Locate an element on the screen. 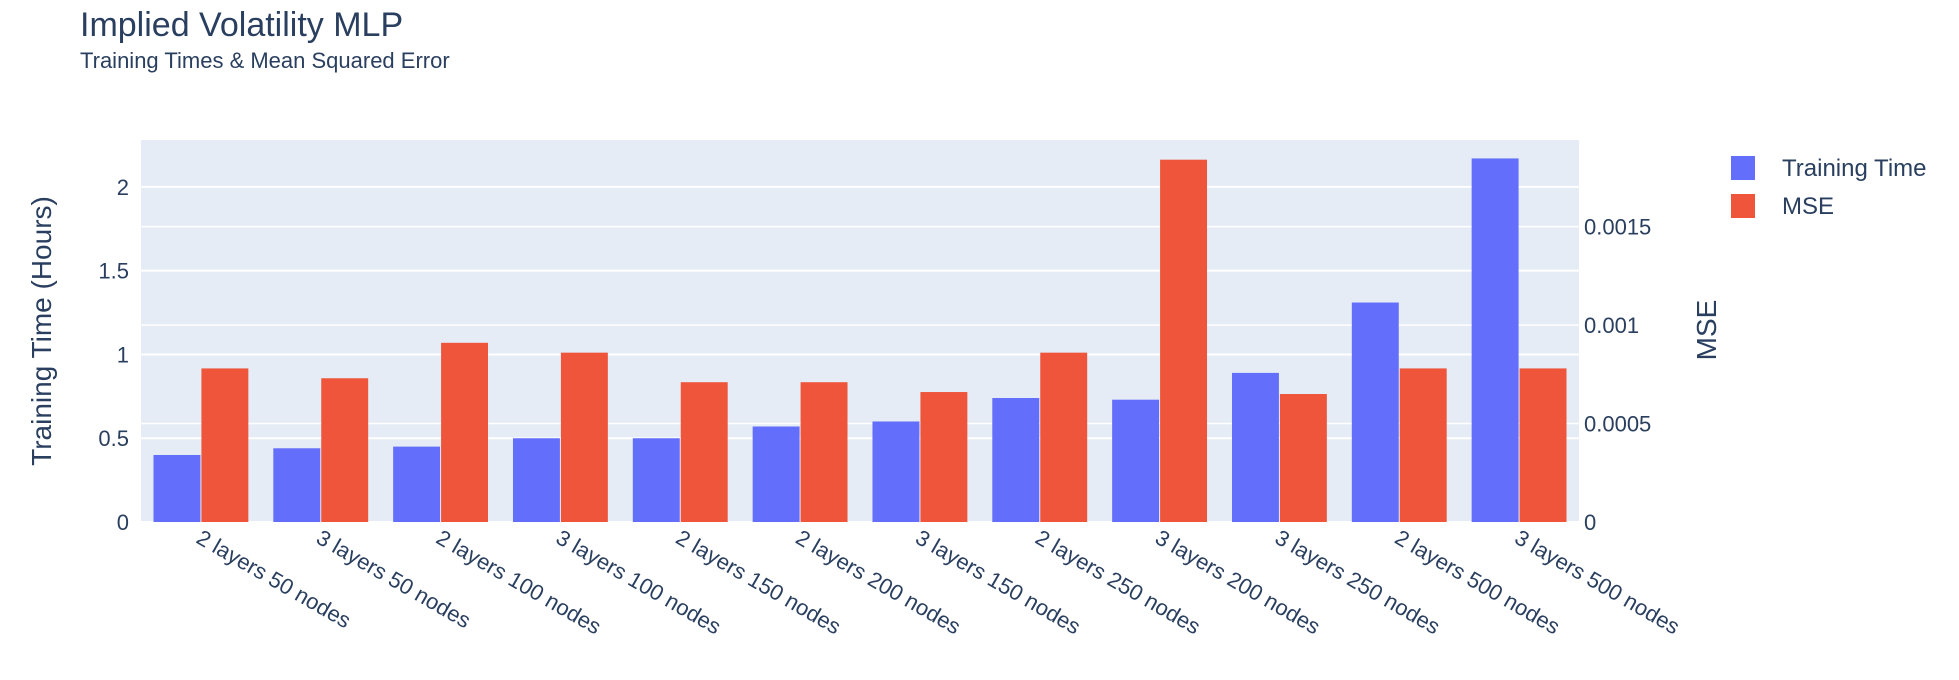 This screenshot has height=680, width=1959. y-tick-label: 0 is located at coordinates (123, 522).